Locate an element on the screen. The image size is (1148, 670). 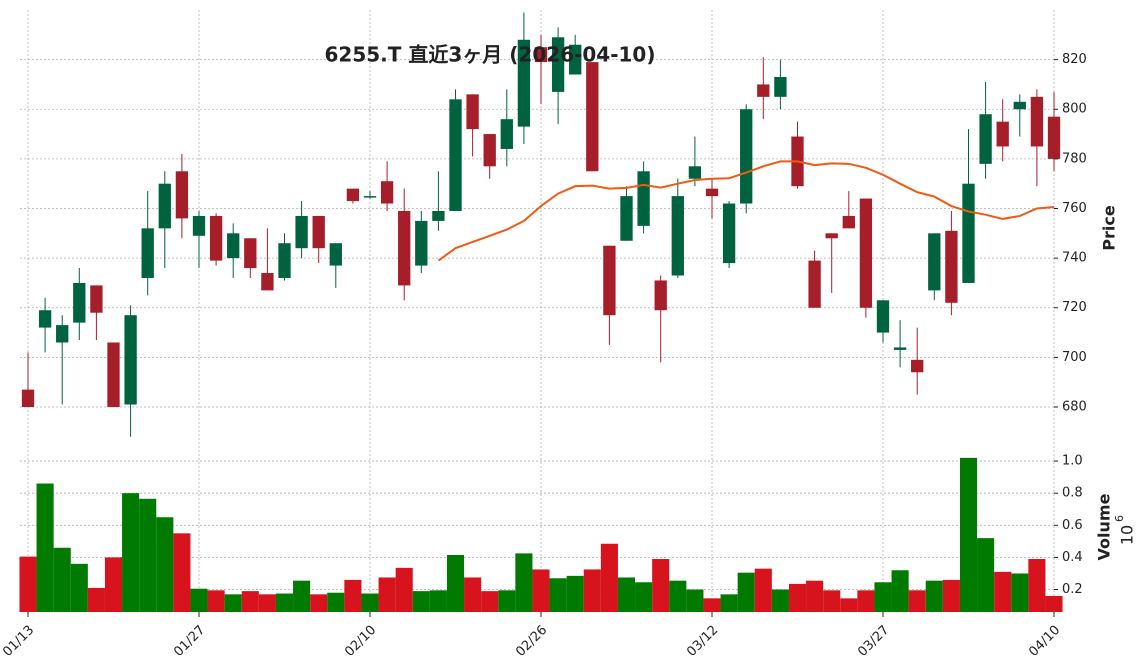
y-tick-label: 740 is located at coordinates (1074, 258).